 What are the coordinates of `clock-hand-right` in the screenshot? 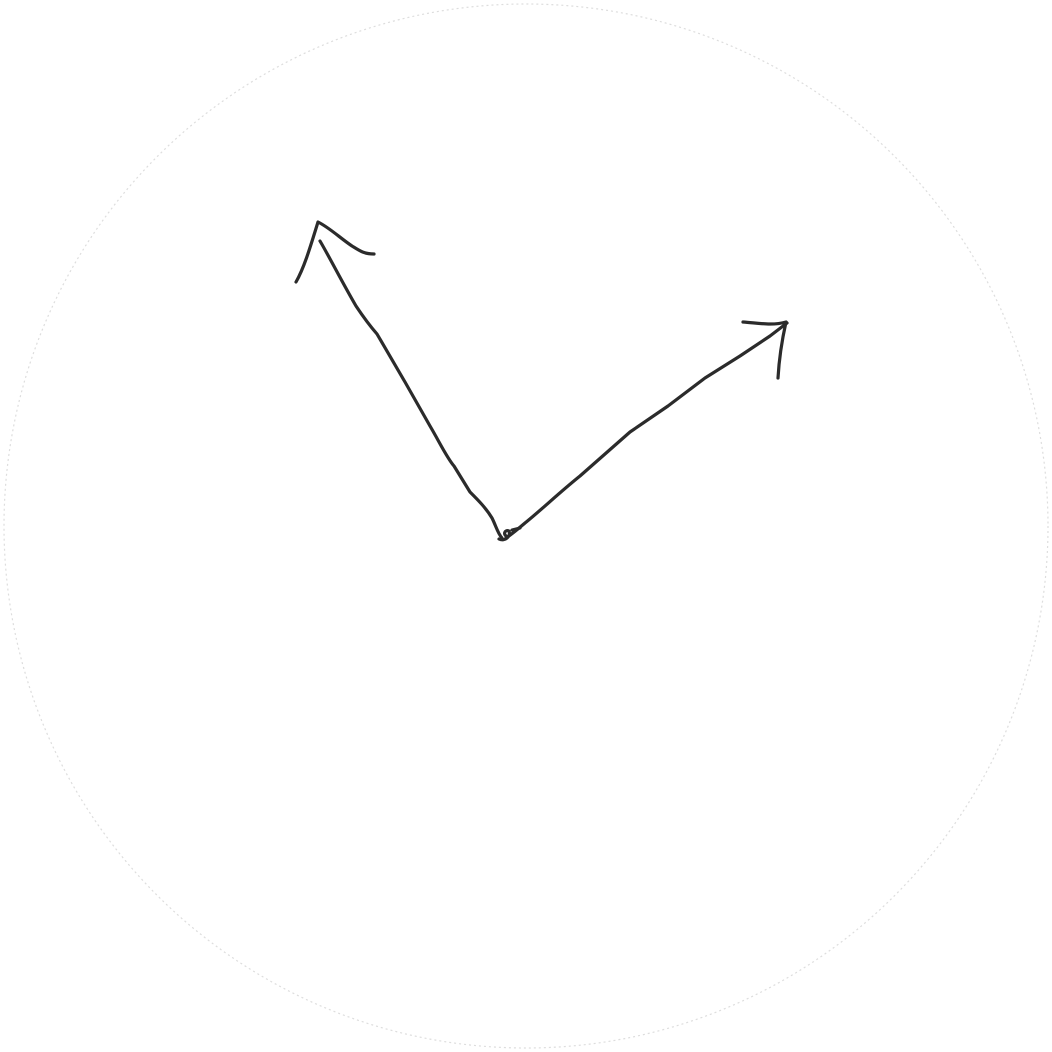 It's located at (646, 430).